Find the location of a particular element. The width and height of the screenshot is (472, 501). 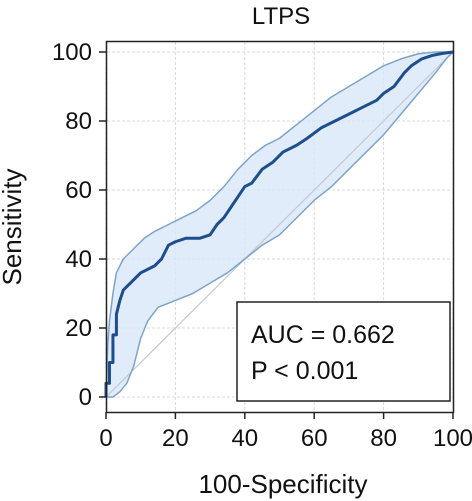

x-tick-label-5: 100 is located at coordinates (452, 438).